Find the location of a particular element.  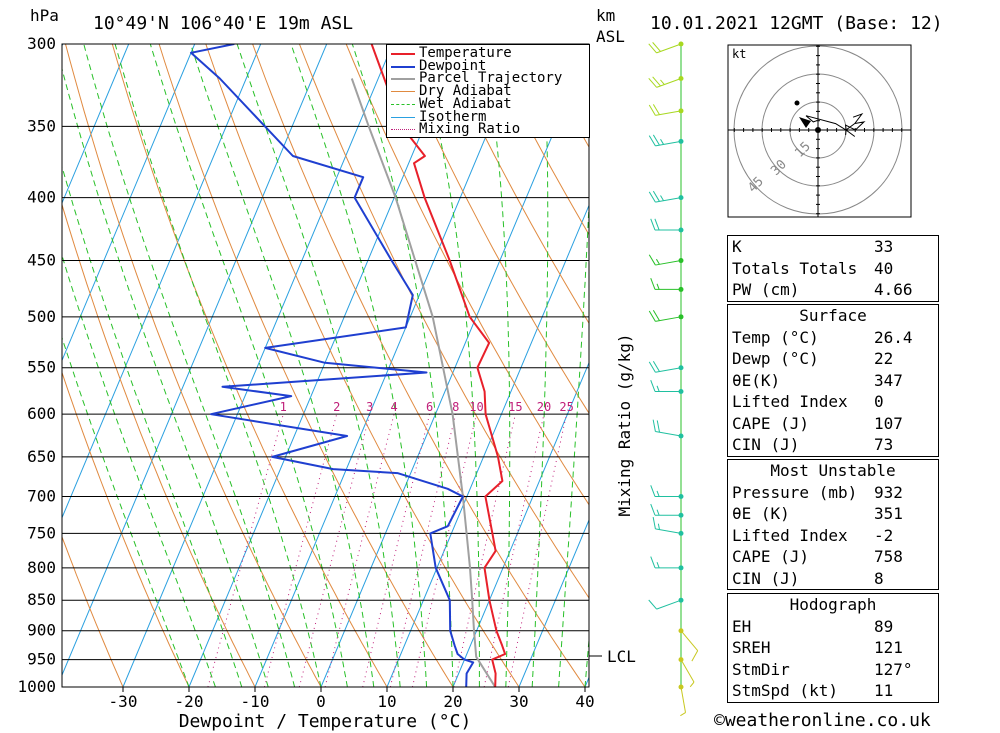

pressure-tick-label: 600 is located at coordinates (41, 413).